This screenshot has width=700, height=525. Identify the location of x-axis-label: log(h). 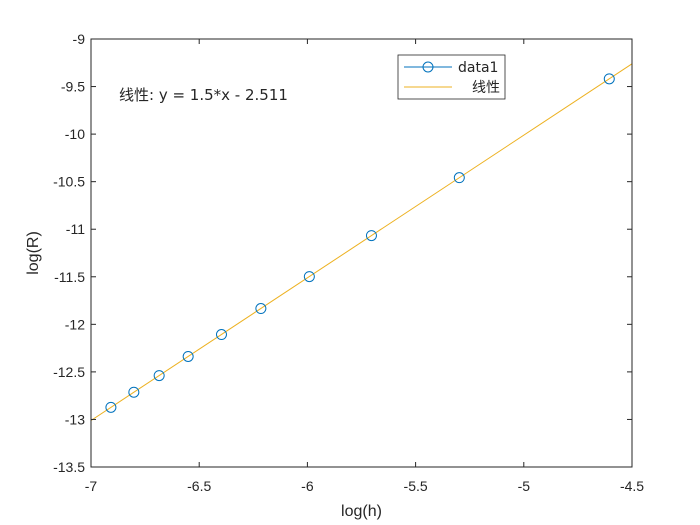
(361, 511).